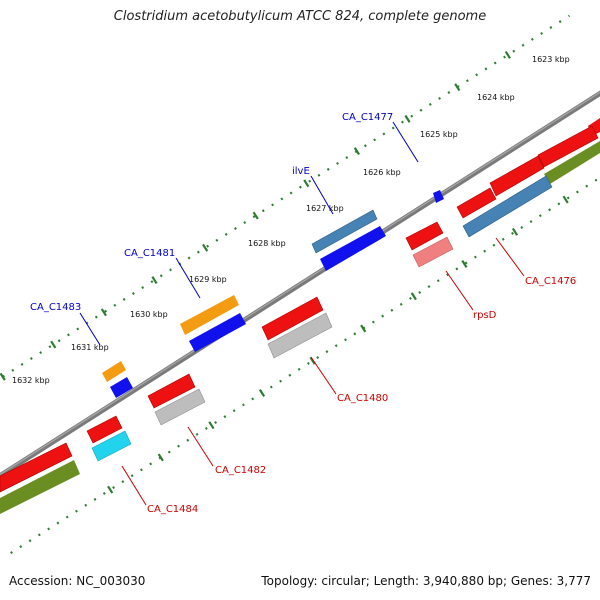  I want to click on gene-rpsD-red, so click(424, 236).